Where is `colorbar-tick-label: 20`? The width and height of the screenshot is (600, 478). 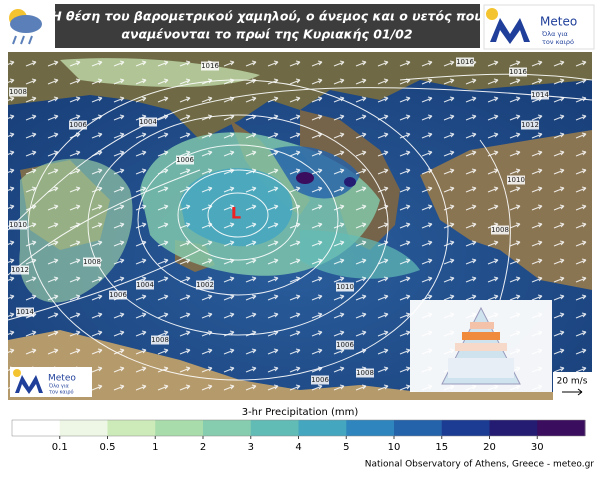 colorbar-tick-label: 20 is located at coordinates (489, 447).